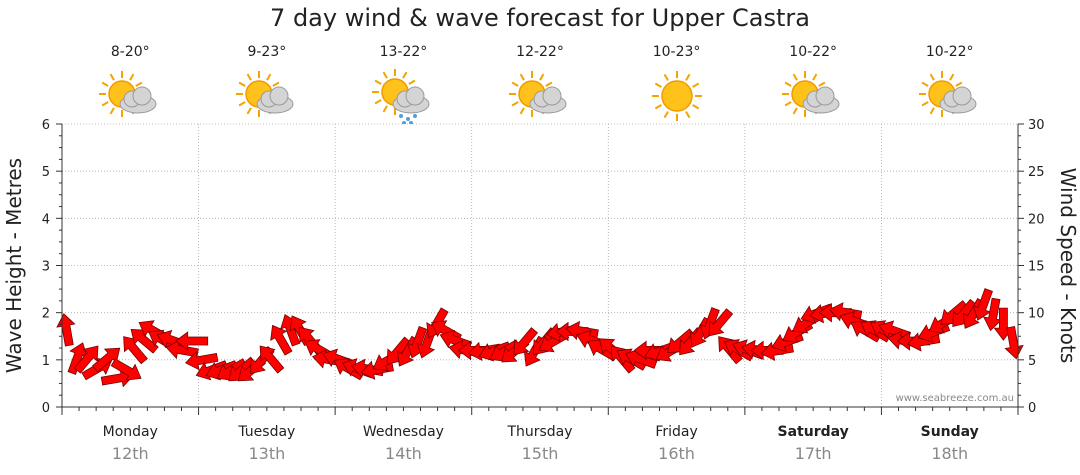 This screenshot has width=1080, height=475. What do you see at coordinates (1036, 172) in the screenshot?
I see `right-tick-label: 25` at bounding box center [1036, 172].